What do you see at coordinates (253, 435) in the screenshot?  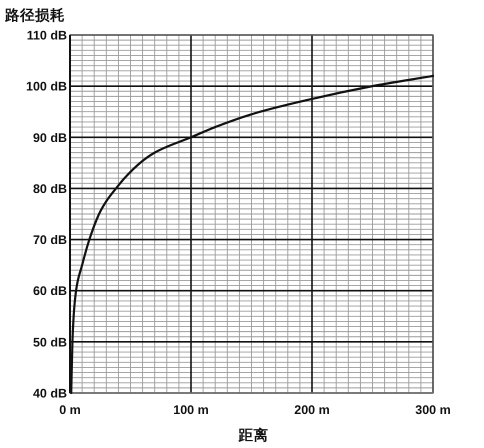 I see `x-axis-title: 距离` at bounding box center [253, 435].